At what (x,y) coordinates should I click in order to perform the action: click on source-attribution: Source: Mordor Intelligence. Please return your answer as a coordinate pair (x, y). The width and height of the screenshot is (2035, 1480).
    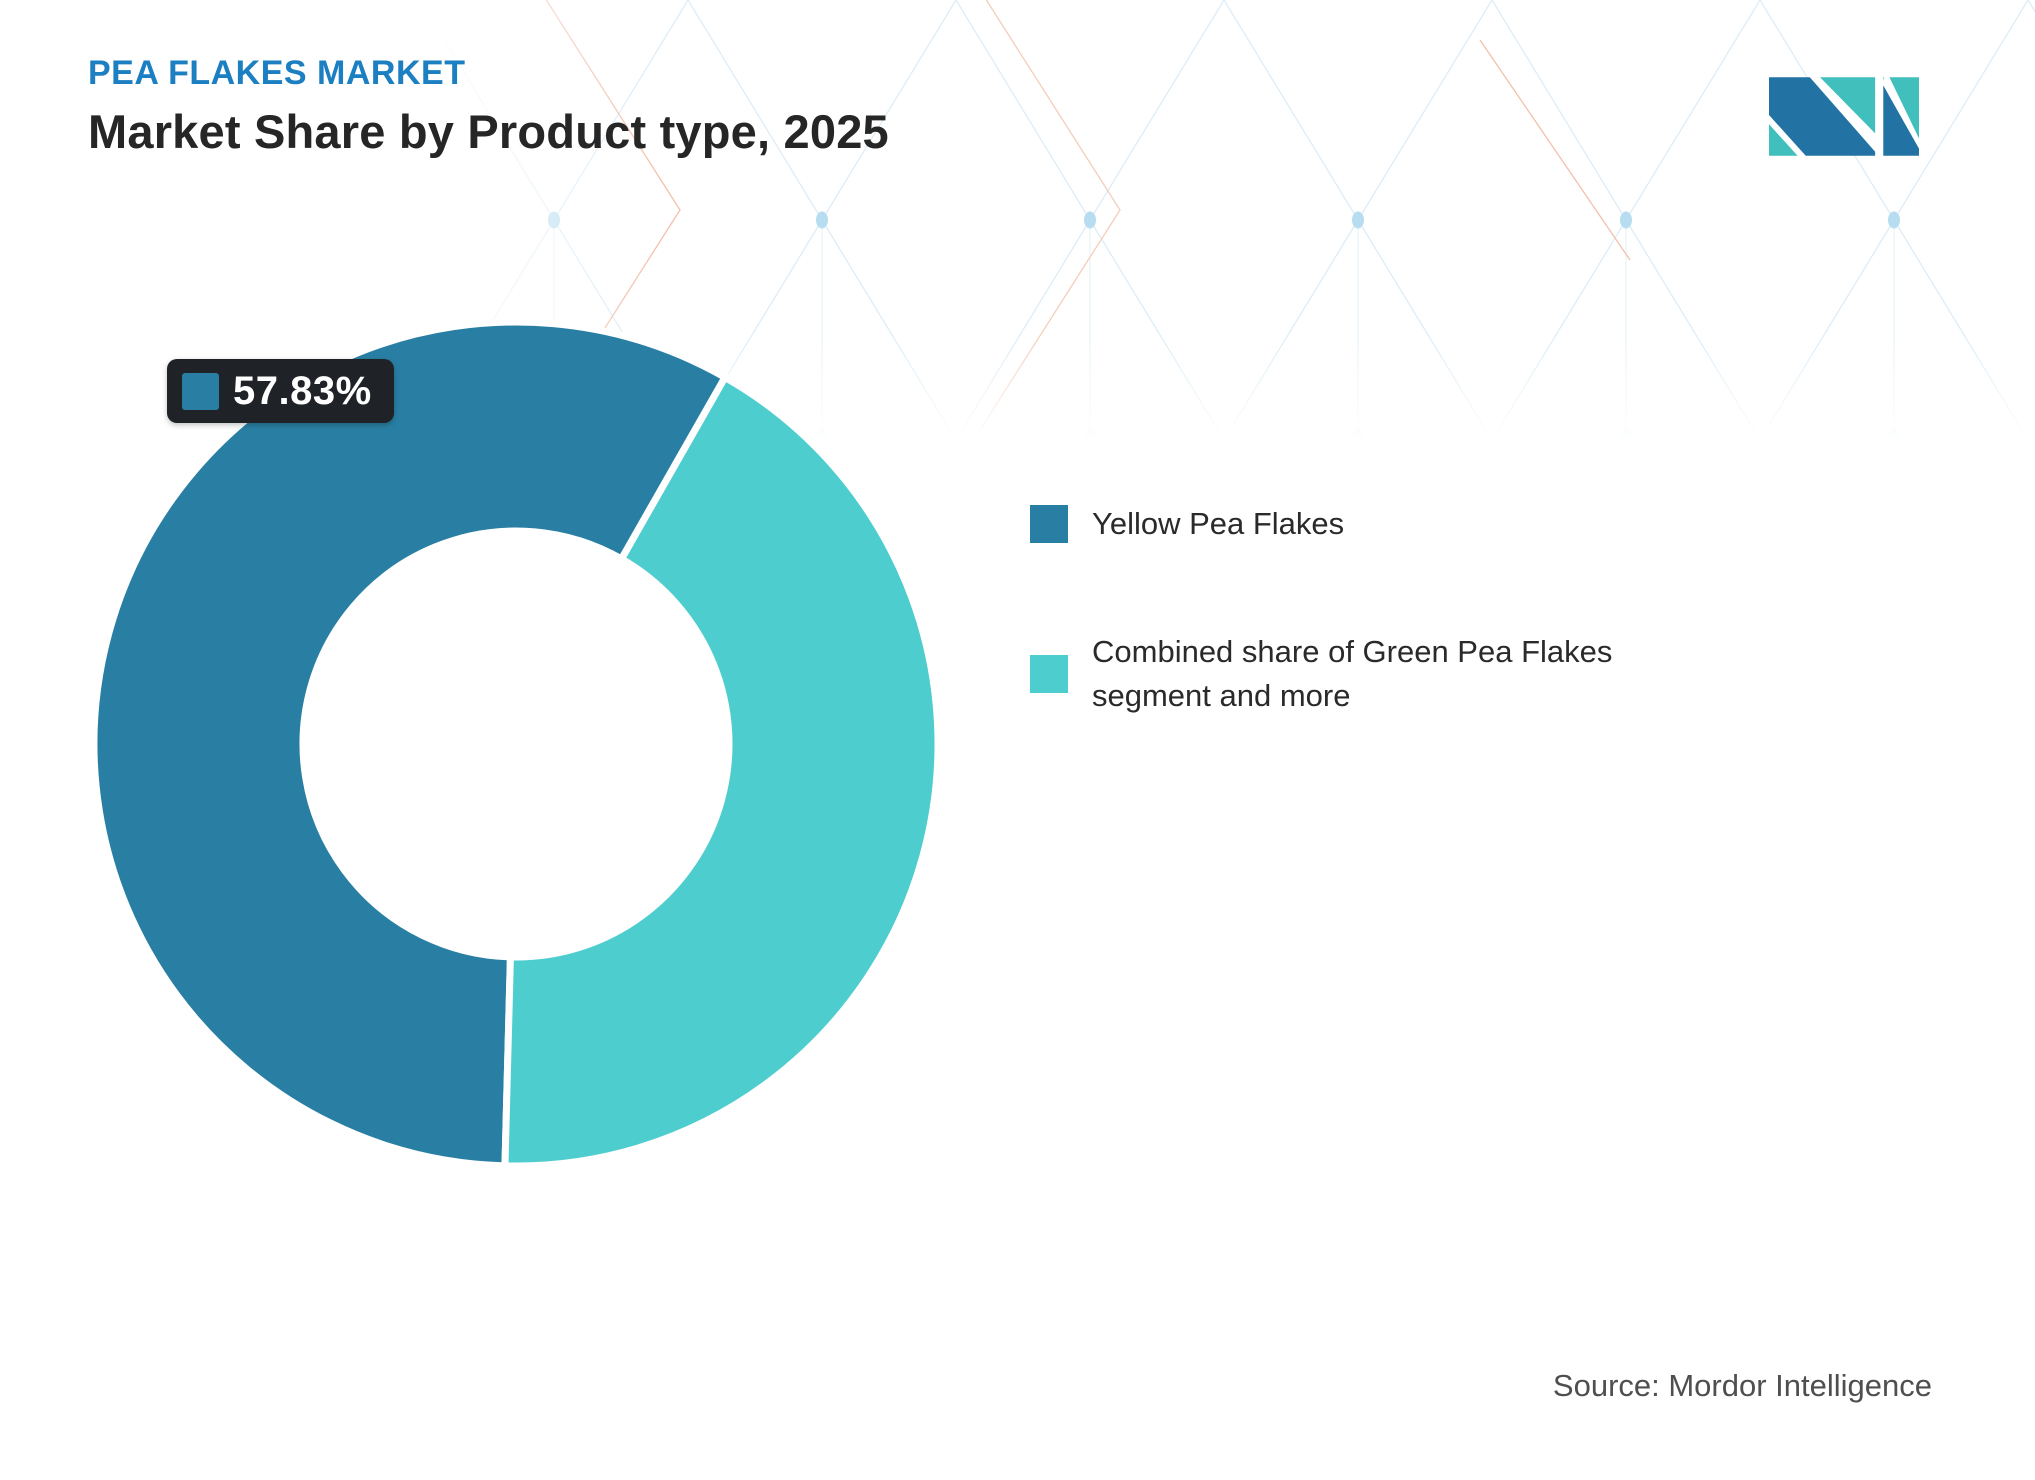
    Looking at the image, I should click on (1742, 1385).